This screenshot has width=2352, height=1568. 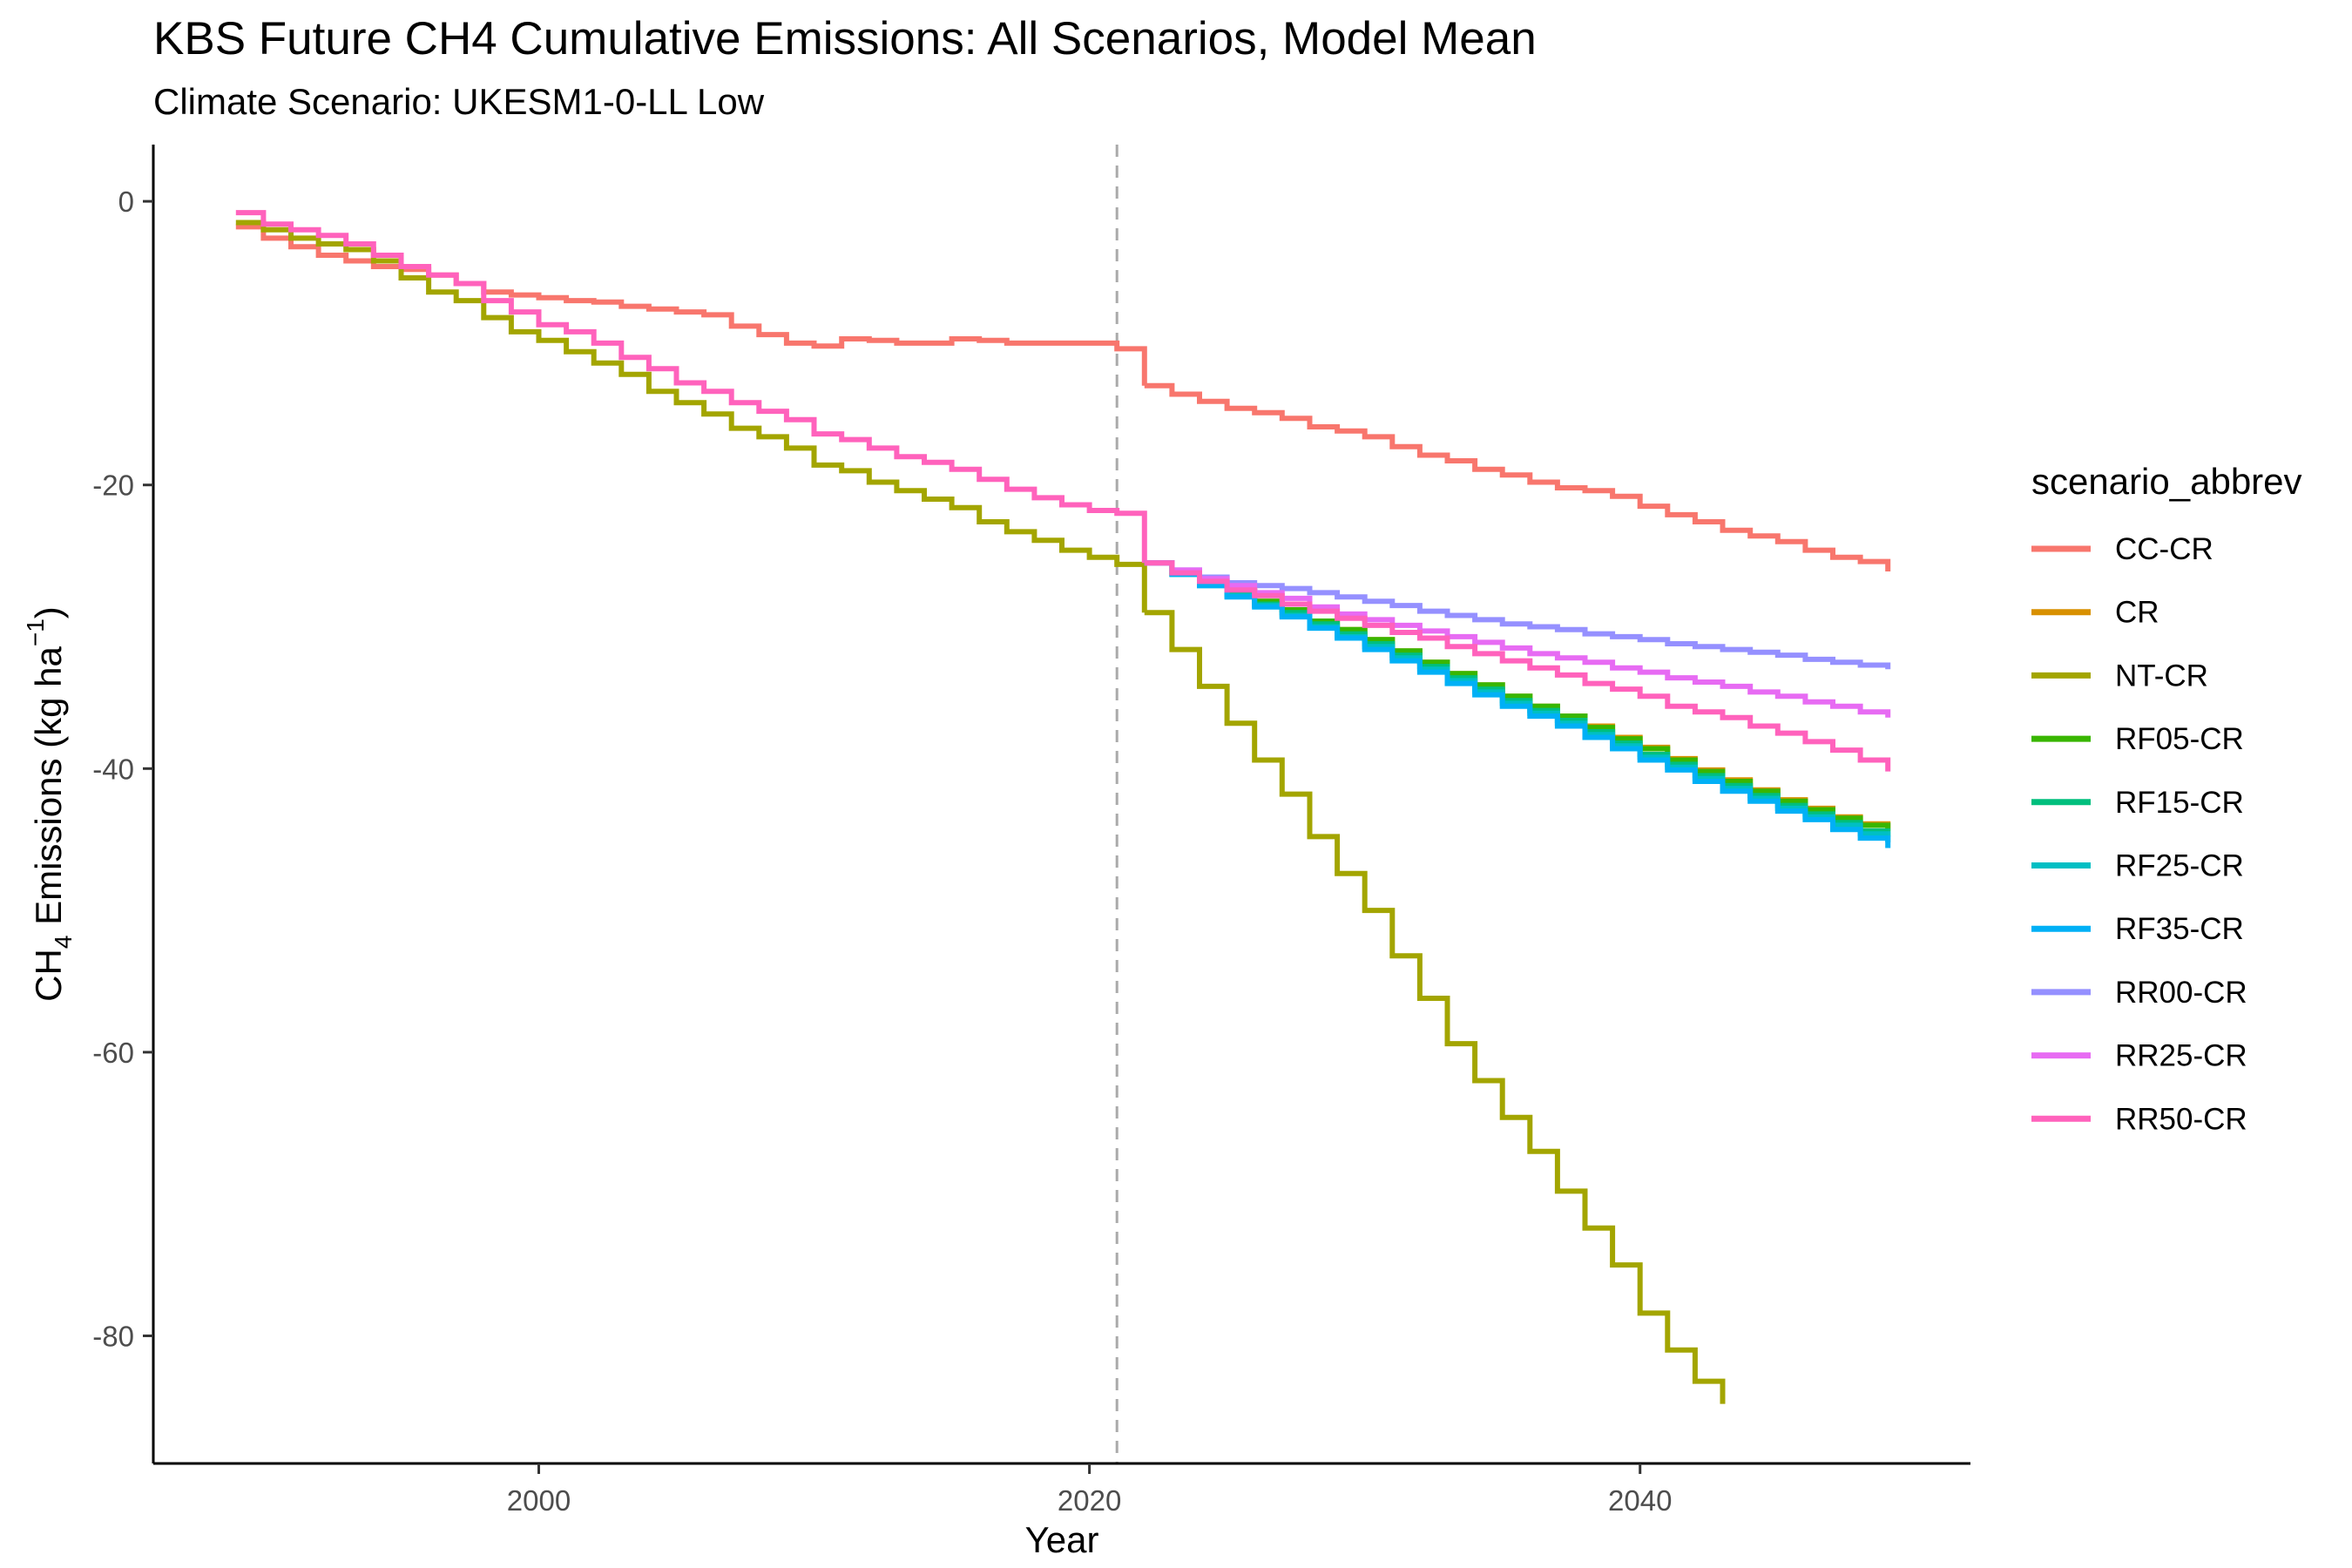 What do you see at coordinates (113, 1336) in the screenshot?
I see `y-tick-label: -80` at bounding box center [113, 1336].